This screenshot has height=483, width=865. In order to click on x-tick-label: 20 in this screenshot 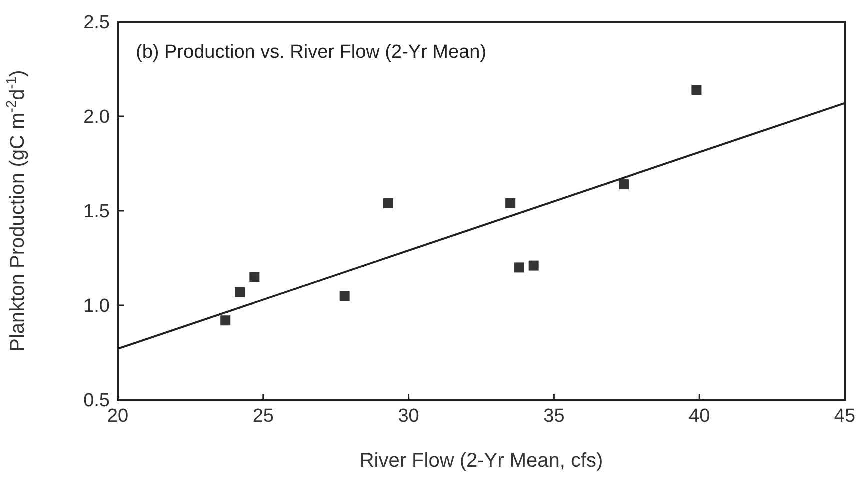, I will do `click(118, 416)`.